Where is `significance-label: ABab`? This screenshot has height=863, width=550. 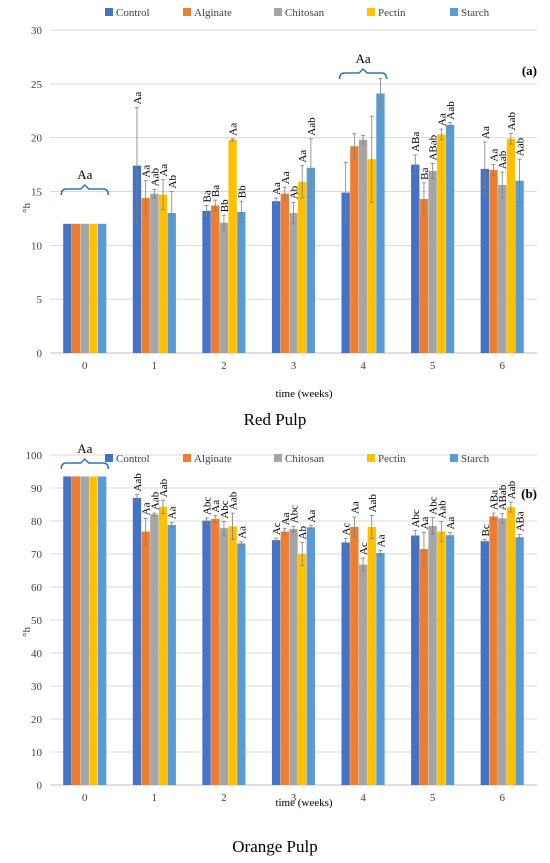 significance-label: ABab is located at coordinates (503, 497).